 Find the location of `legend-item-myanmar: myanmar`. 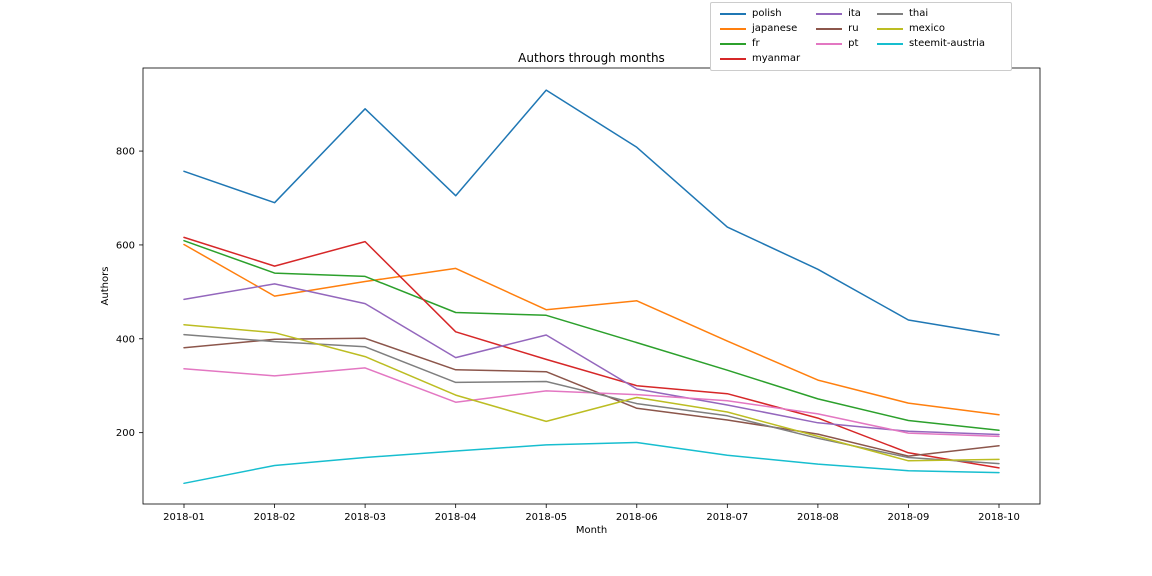

legend-item-myanmar: myanmar is located at coordinates (760, 59).